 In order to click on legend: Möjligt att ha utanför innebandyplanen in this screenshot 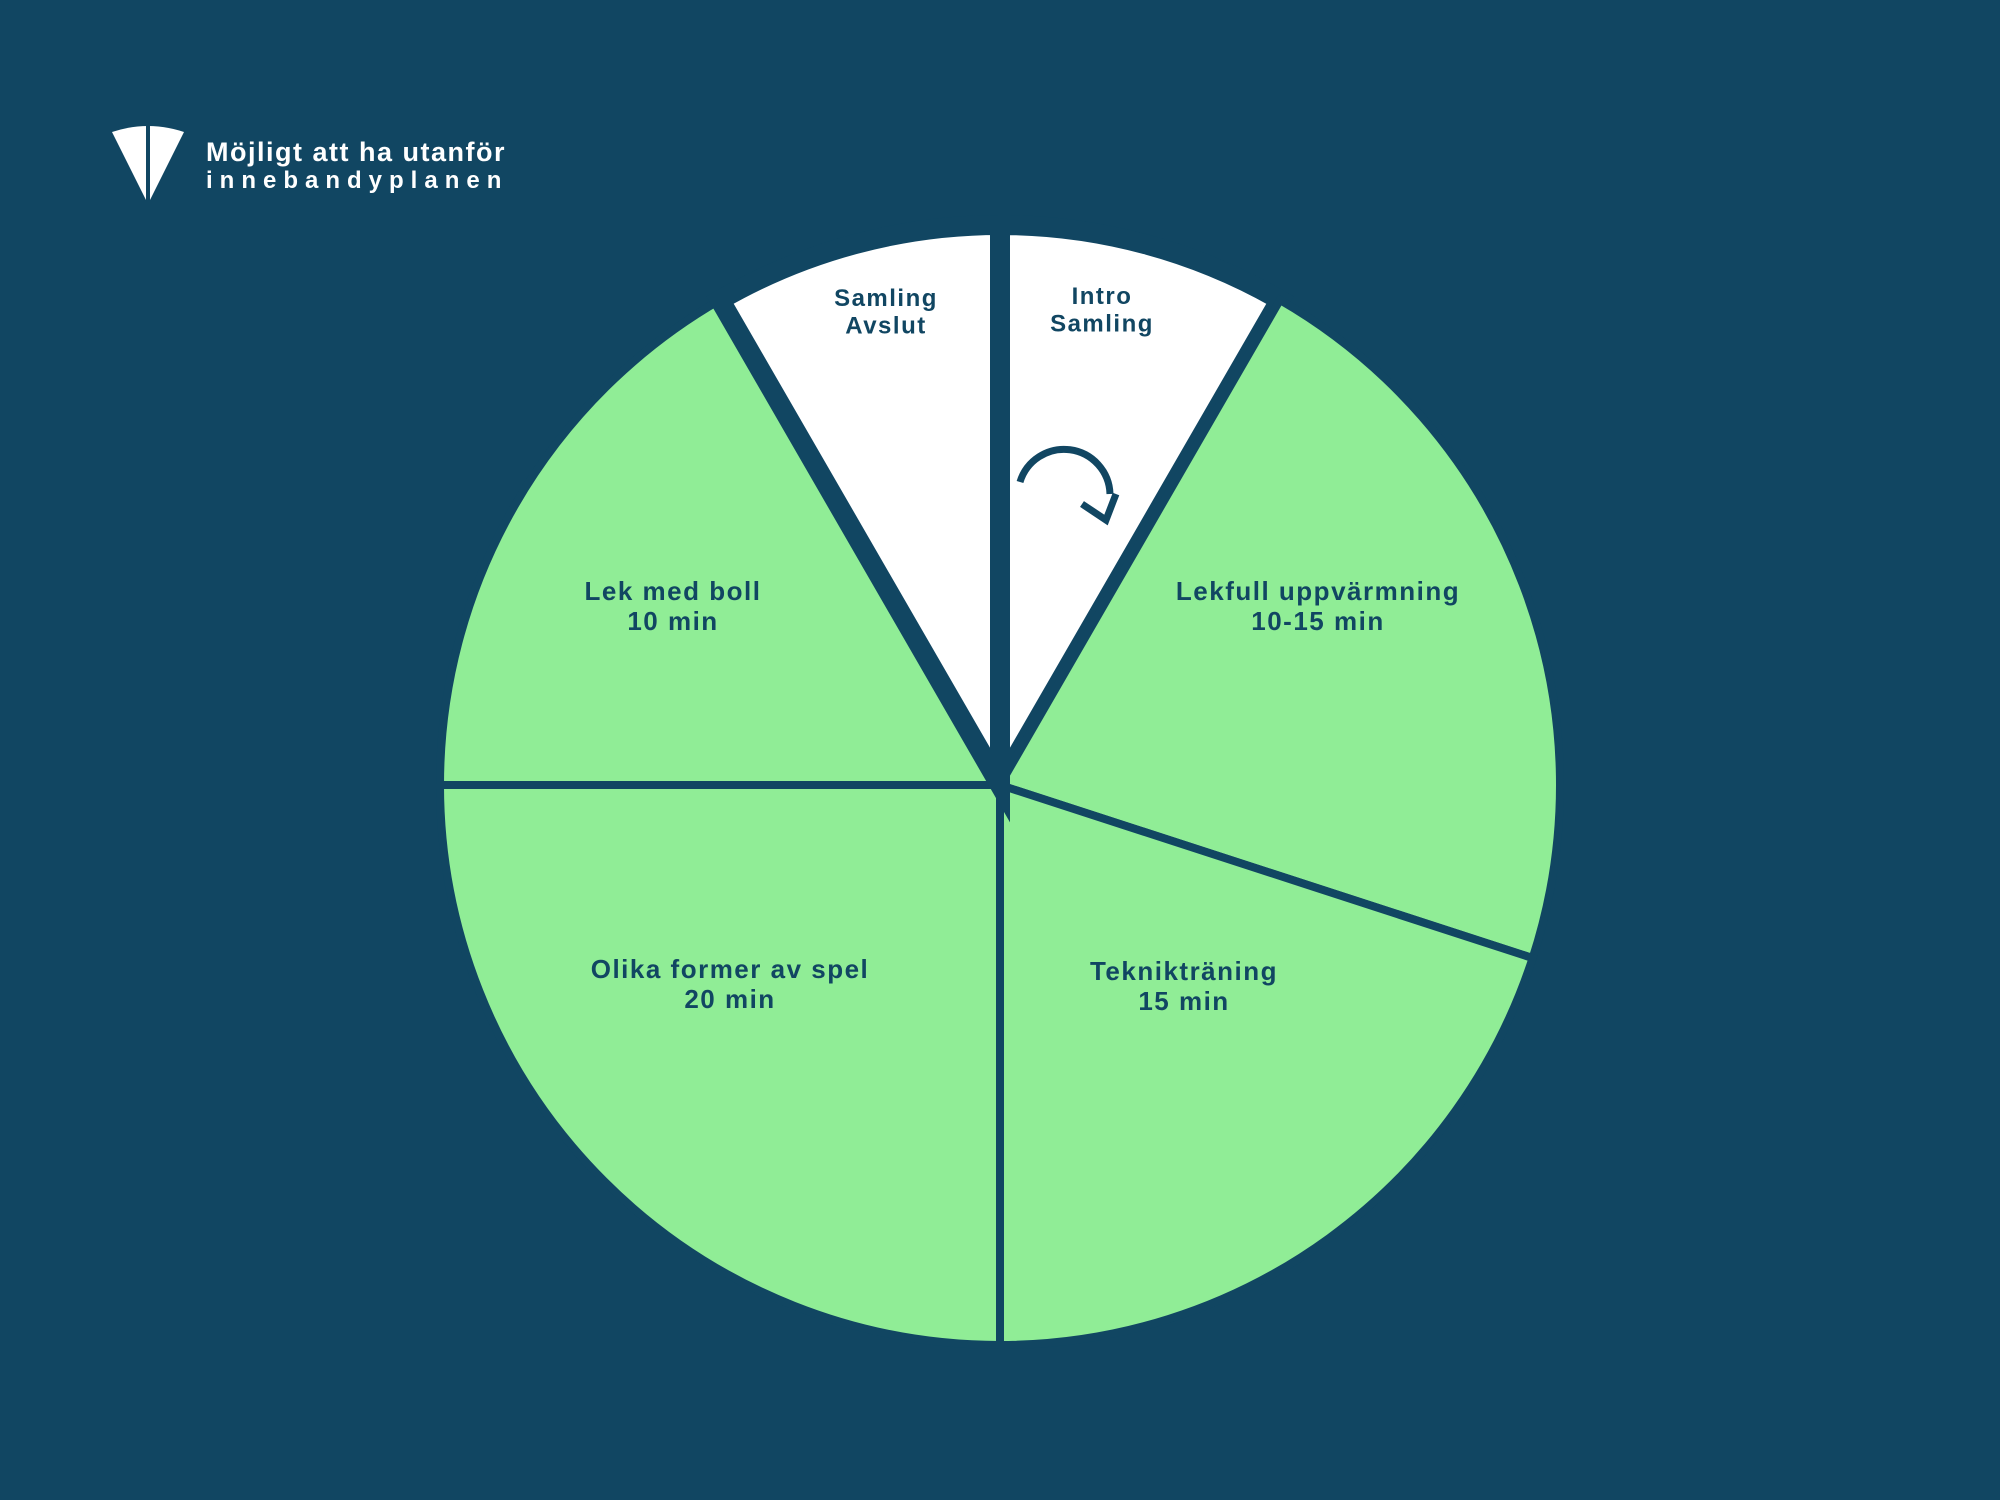, I will do `click(308, 166)`.